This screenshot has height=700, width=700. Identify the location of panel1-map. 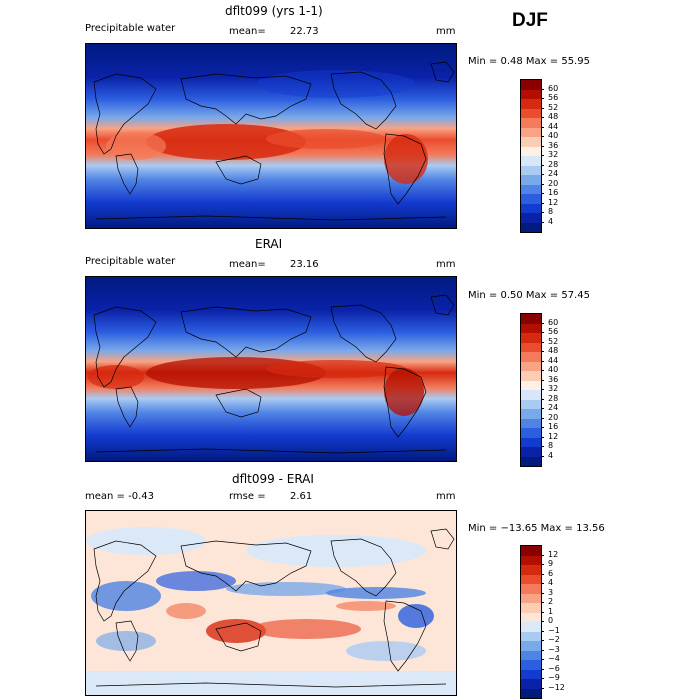
(271, 136).